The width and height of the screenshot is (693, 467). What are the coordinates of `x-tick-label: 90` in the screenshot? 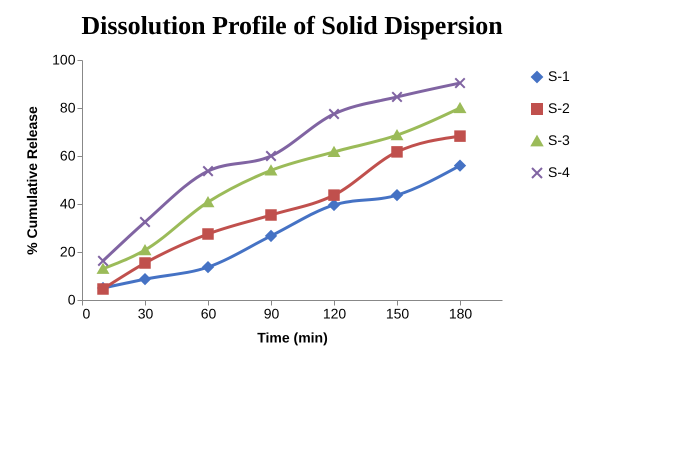 It's located at (272, 314).